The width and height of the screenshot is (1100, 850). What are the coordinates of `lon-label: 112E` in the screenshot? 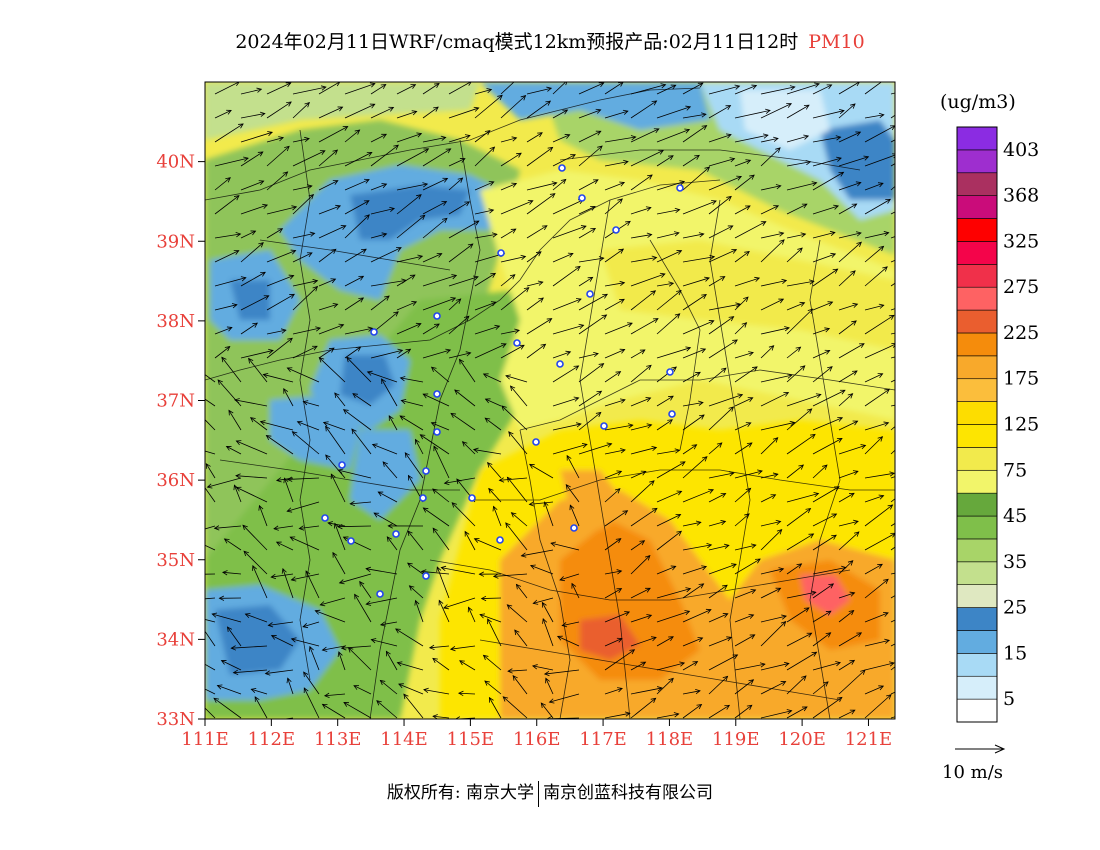 It's located at (272, 739).